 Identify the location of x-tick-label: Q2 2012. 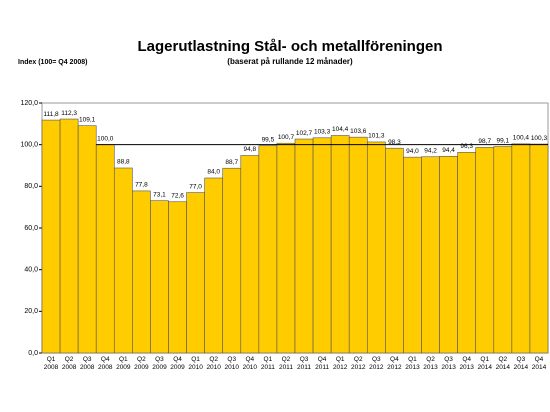
(358, 363).